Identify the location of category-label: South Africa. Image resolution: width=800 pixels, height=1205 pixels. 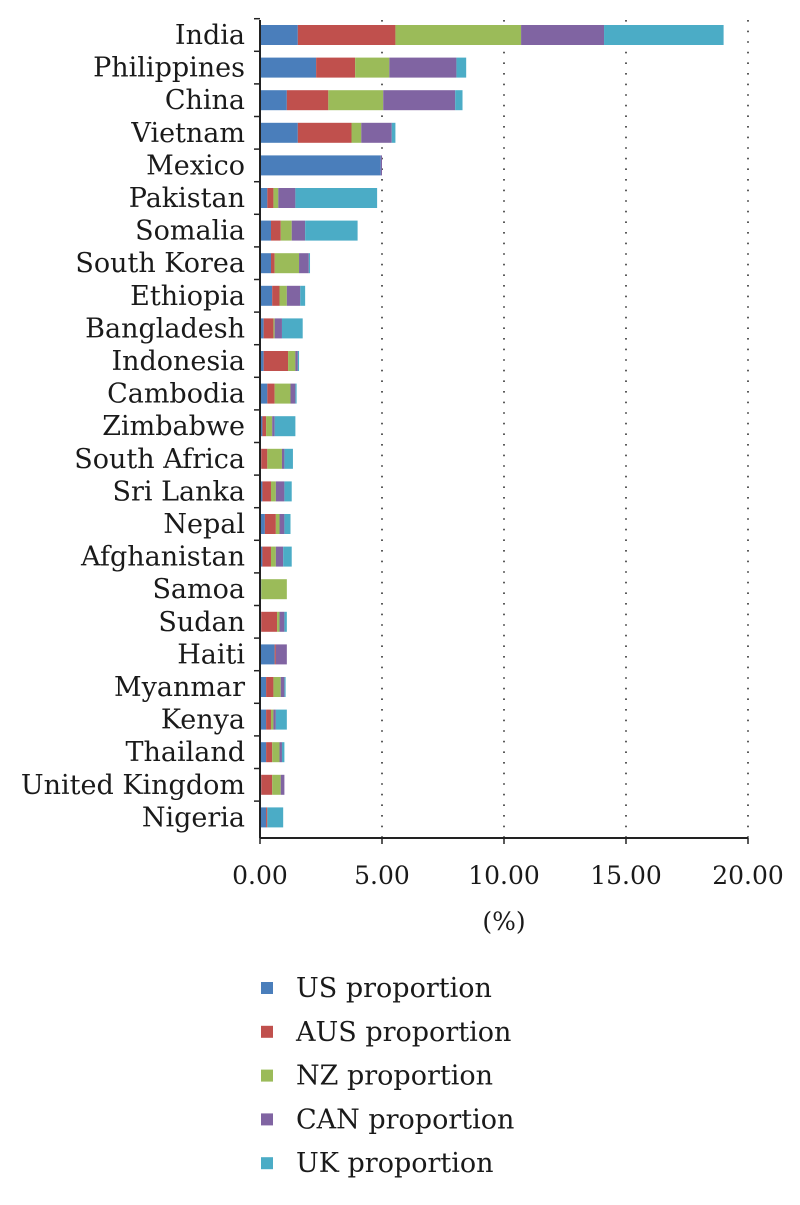
(159, 459).